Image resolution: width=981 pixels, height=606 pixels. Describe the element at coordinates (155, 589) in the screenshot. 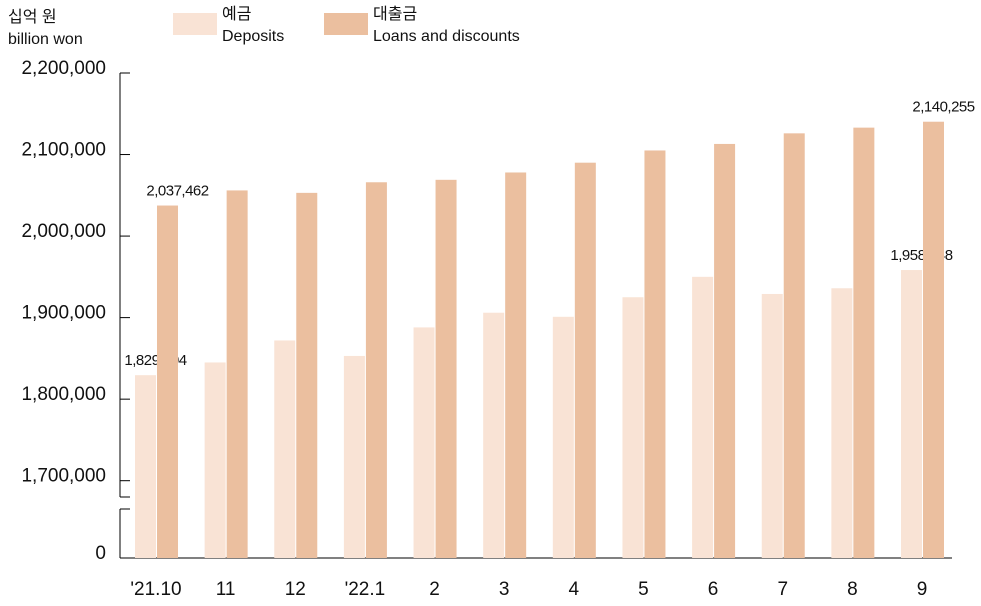

I see `x-tick-label: '21.10` at that location.